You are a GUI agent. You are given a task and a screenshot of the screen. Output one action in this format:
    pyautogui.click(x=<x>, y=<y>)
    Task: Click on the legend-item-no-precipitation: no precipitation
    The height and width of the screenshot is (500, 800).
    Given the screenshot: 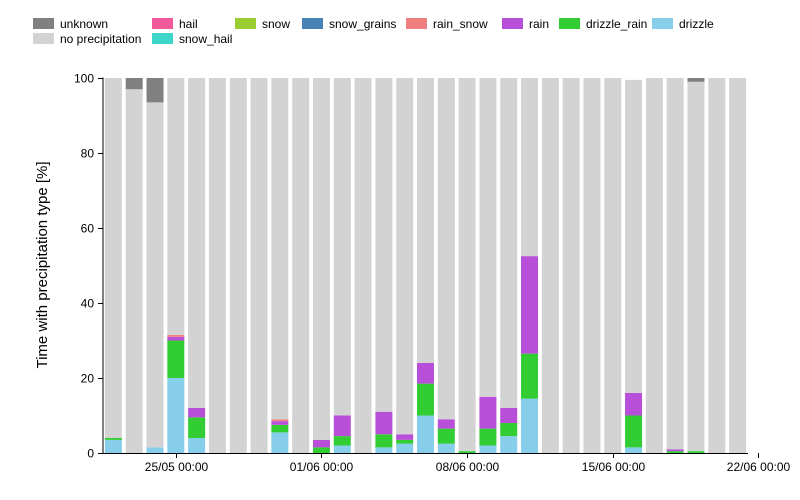 What is the action you would take?
    pyautogui.click(x=87, y=39)
    